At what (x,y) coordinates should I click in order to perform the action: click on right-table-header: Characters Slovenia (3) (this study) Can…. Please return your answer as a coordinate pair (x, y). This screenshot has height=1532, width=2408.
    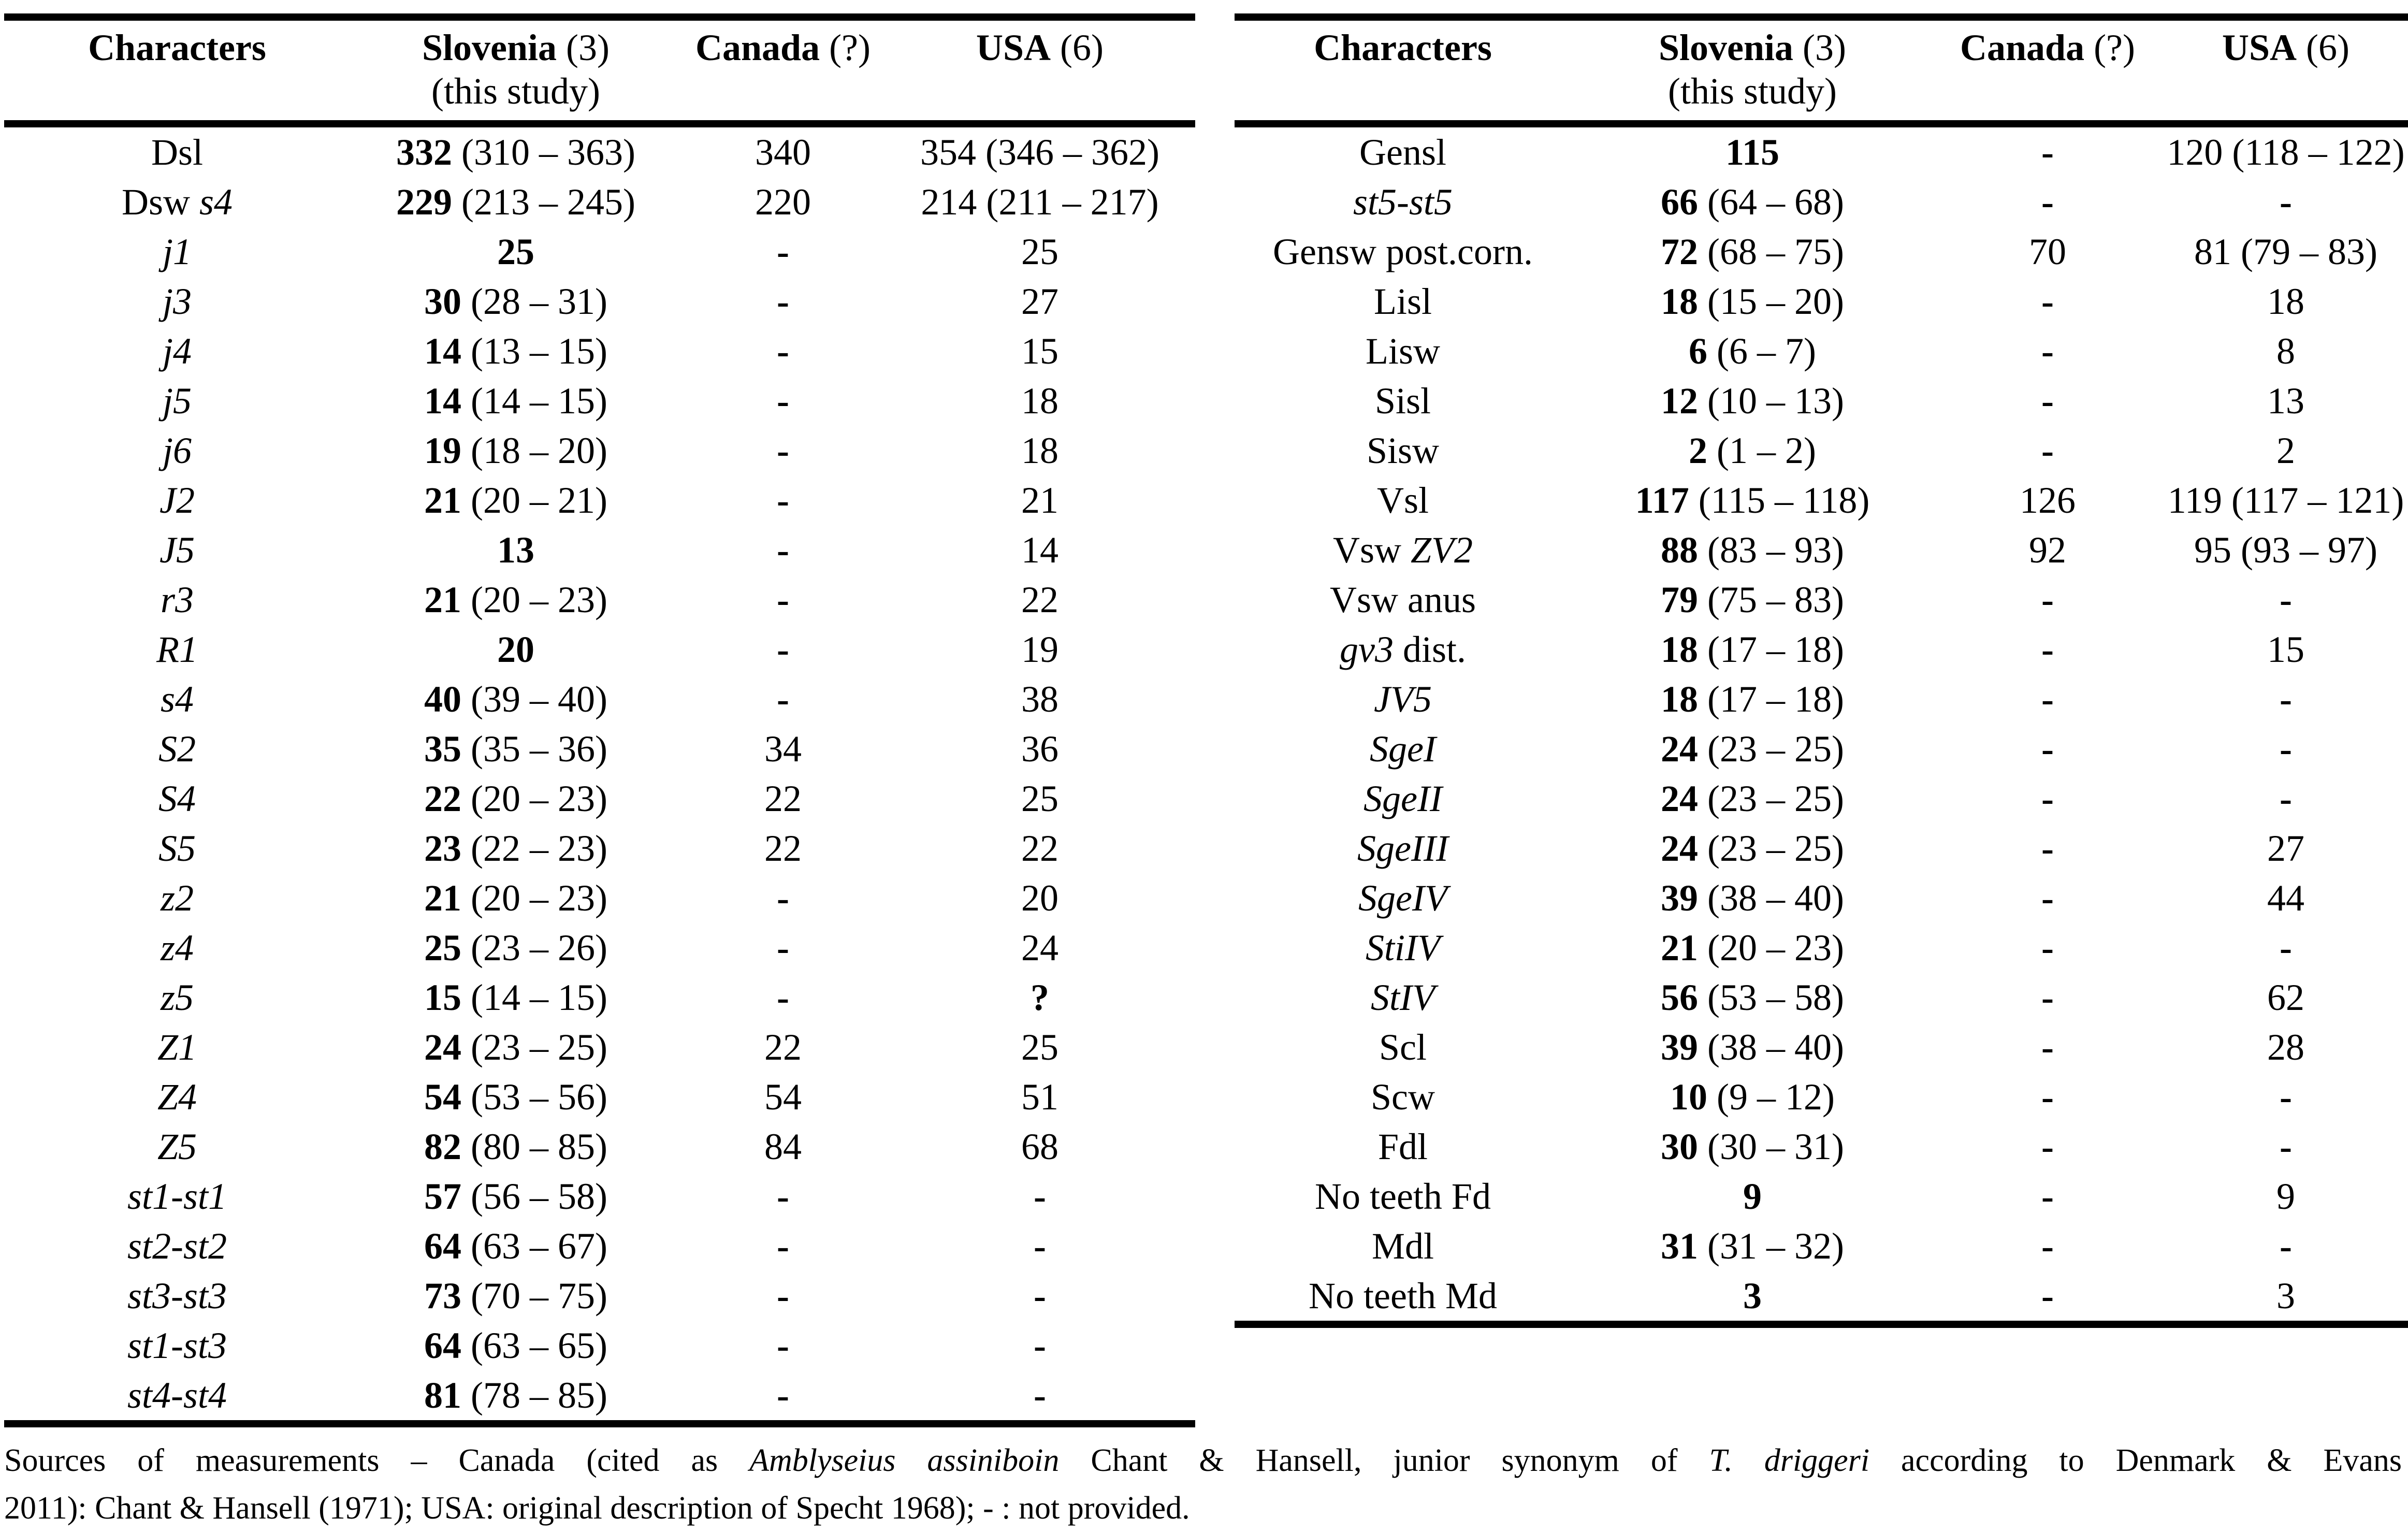
    Looking at the image, I should click on (1821, 74).